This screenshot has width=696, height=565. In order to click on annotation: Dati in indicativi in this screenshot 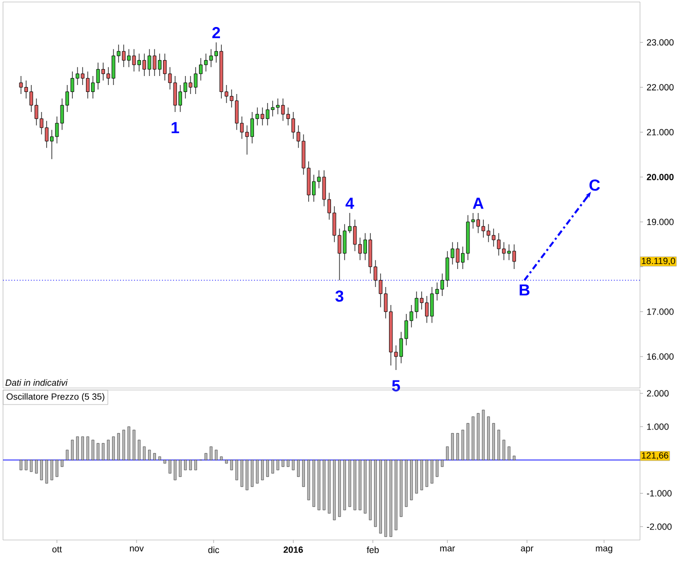, I will do `click(36, 382)`.